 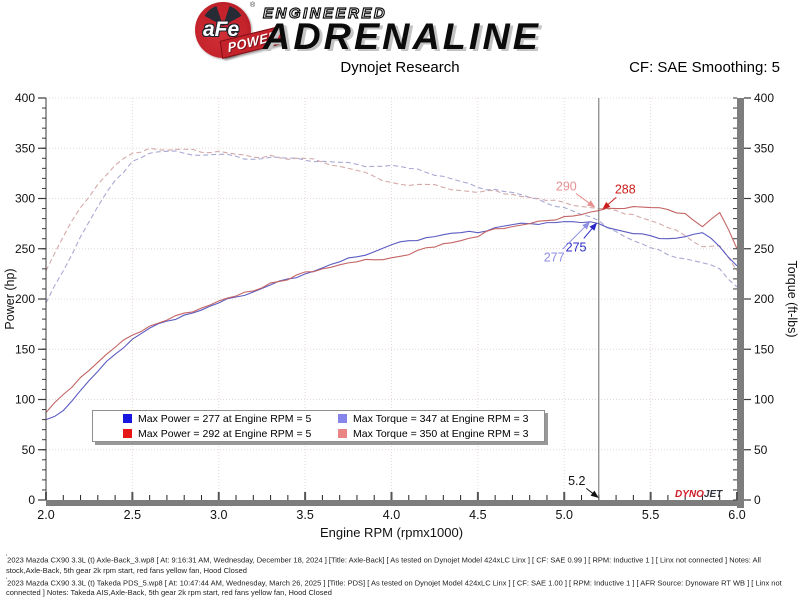 What do you see at coordinates (441, 418) in the screenshot?
I see `legend-label: Max Torque = 347 at Engine RPM = 3` at bounding box center [441, 418].